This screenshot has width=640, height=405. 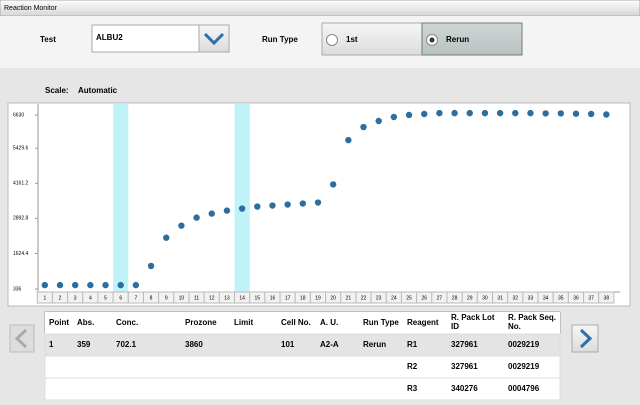 I want to click on next-arrow, so click(x=586, y=338).